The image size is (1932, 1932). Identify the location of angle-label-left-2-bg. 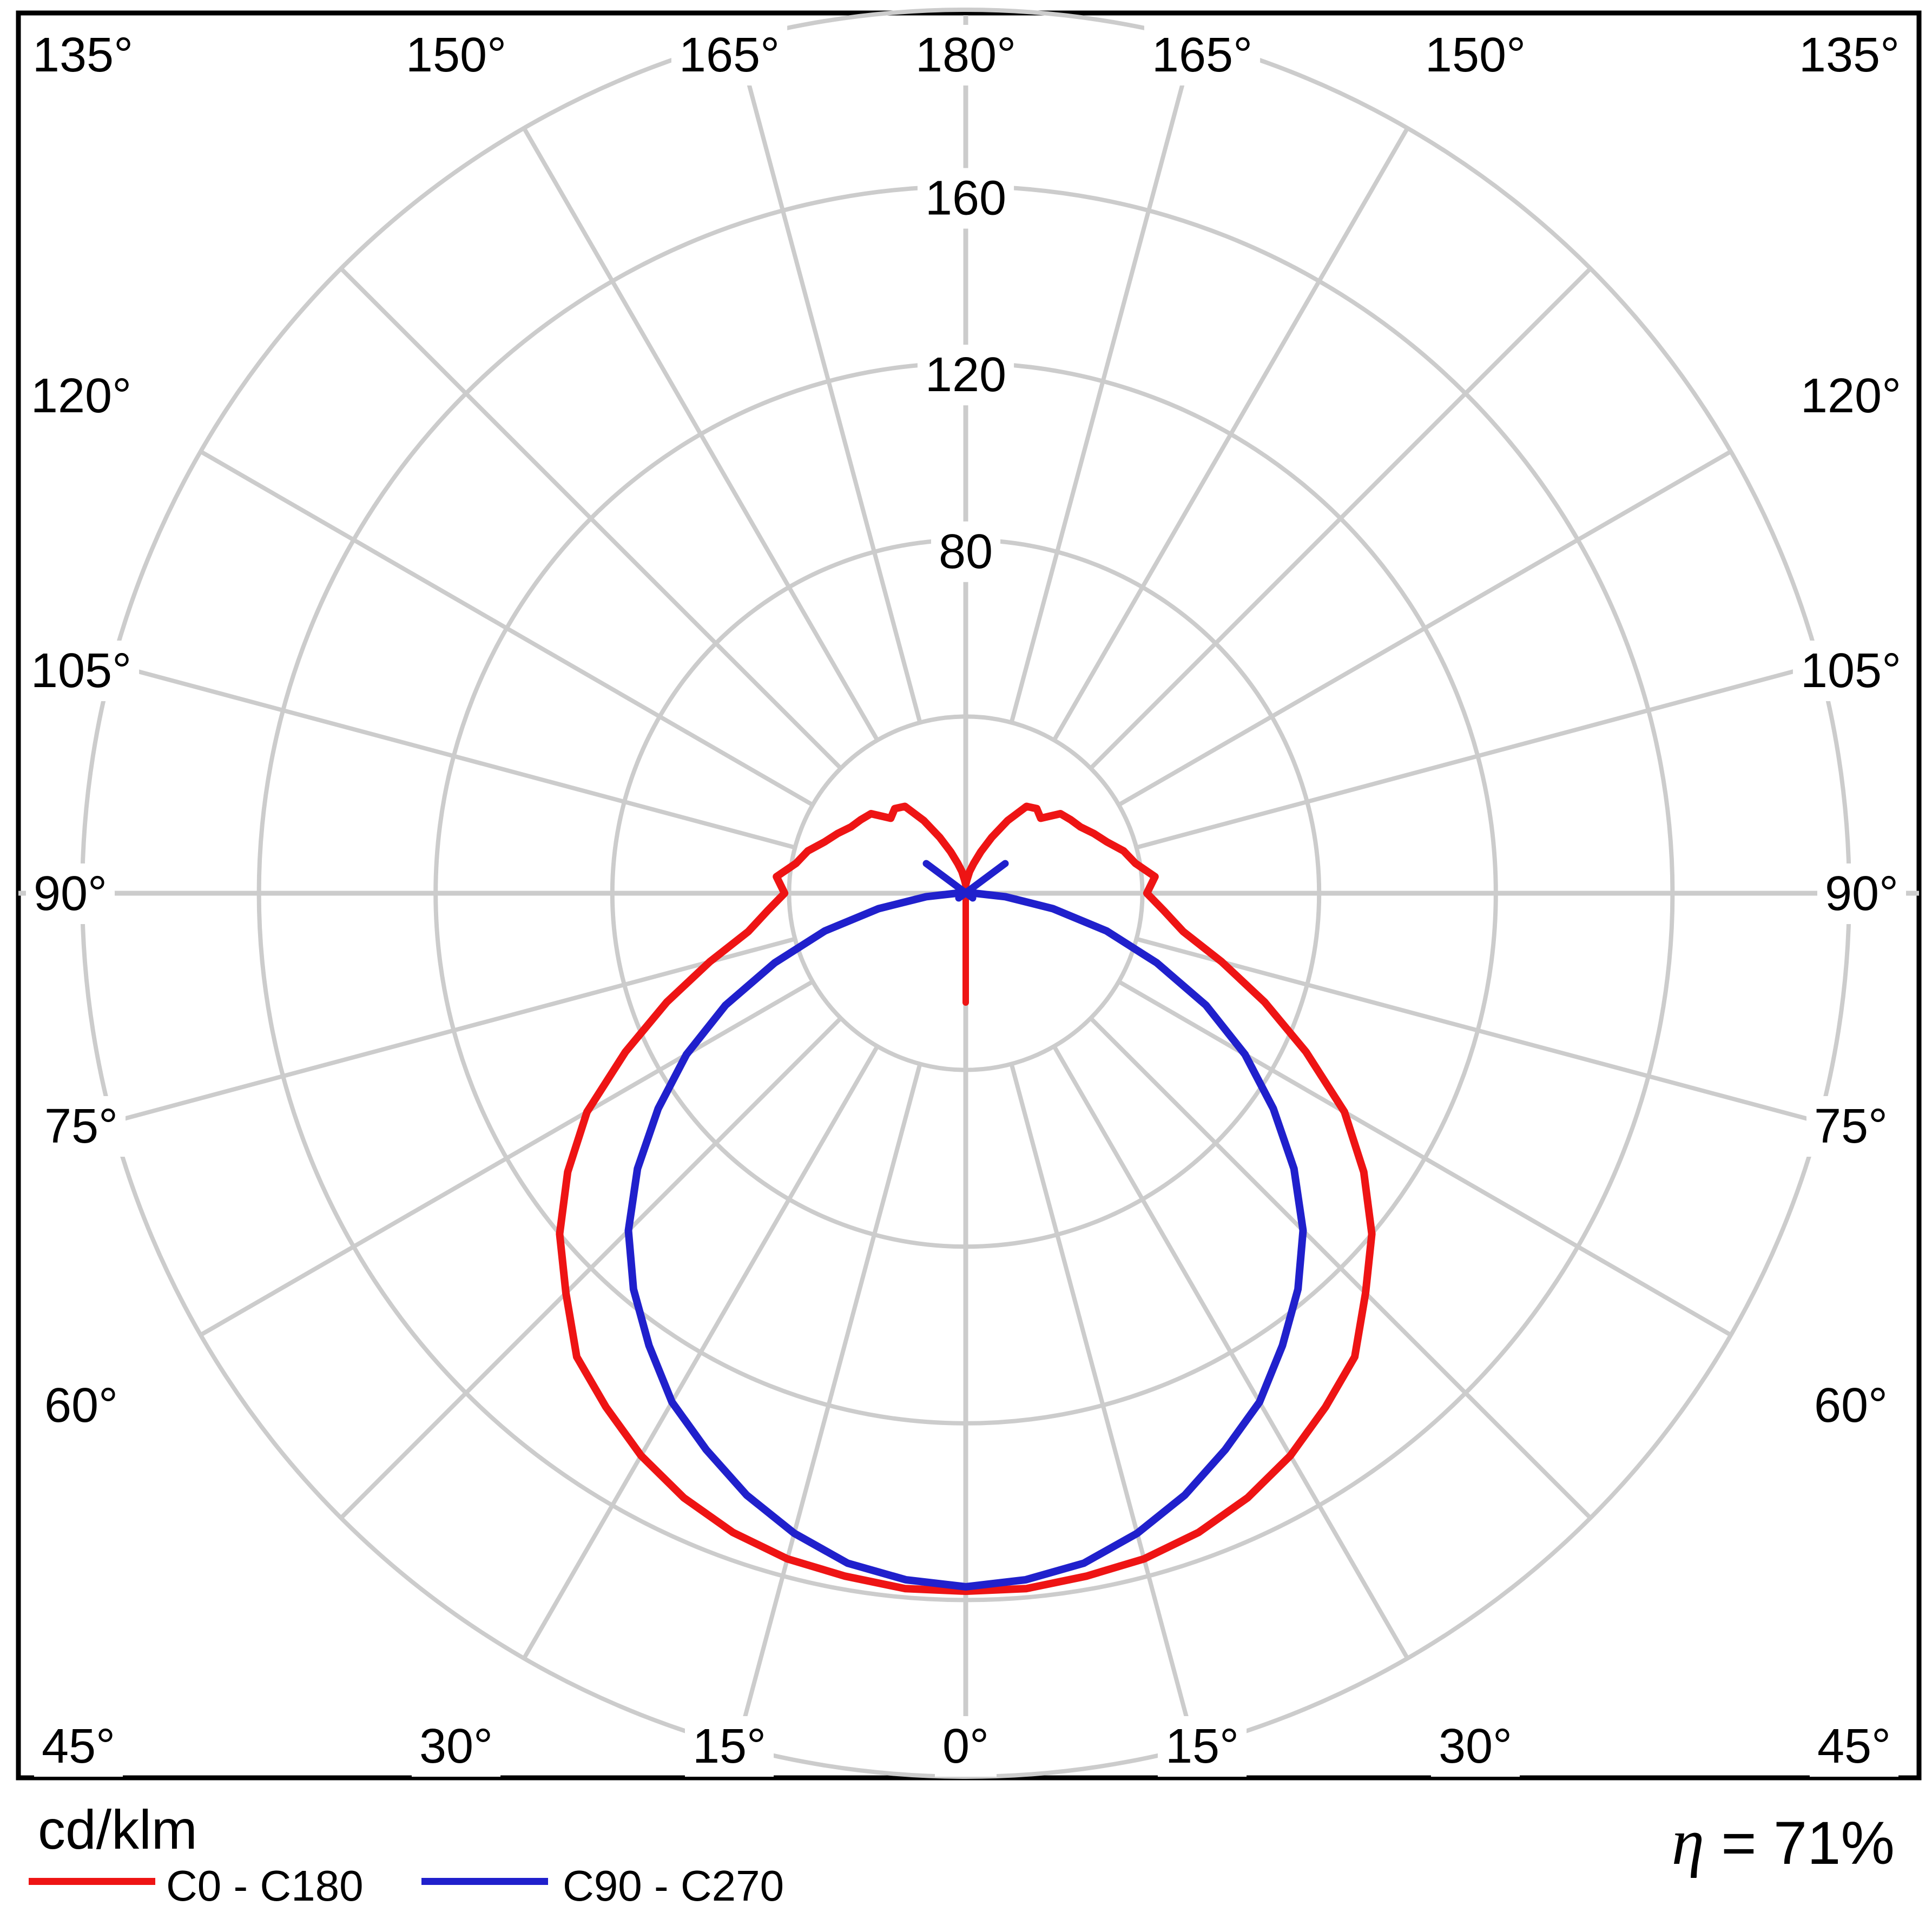
(70, 893).